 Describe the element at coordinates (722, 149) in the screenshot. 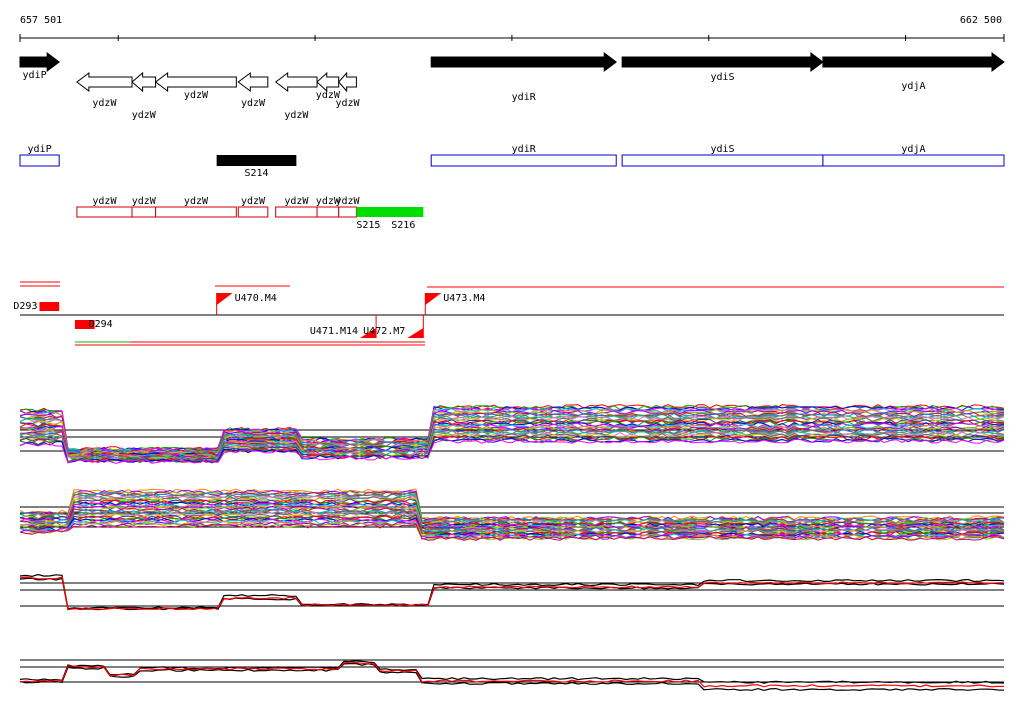

I see `operon-label: ydiS` at that location.